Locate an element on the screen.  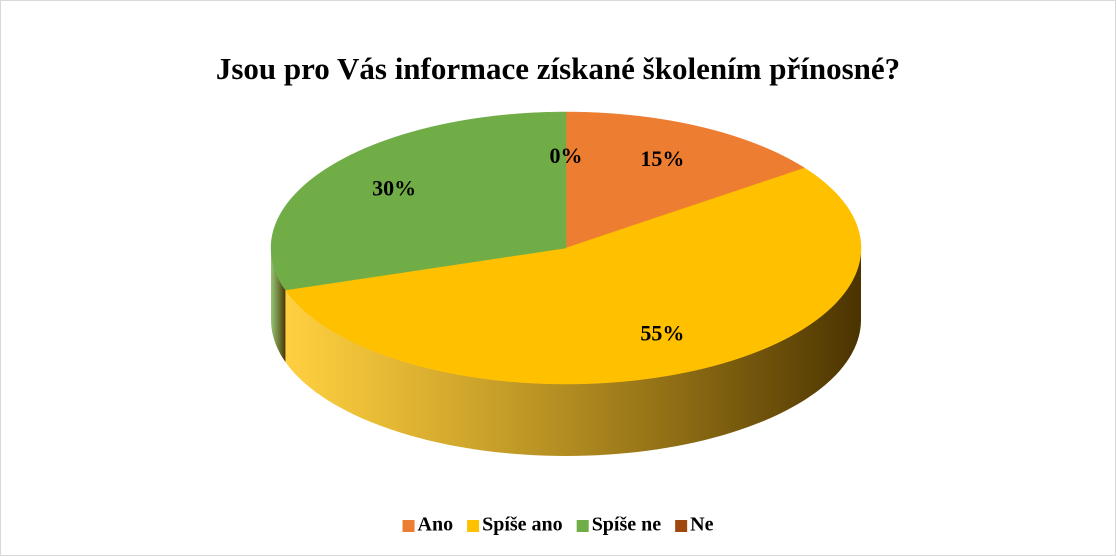
legend-label: Ano is located at coordinates (436, 525).